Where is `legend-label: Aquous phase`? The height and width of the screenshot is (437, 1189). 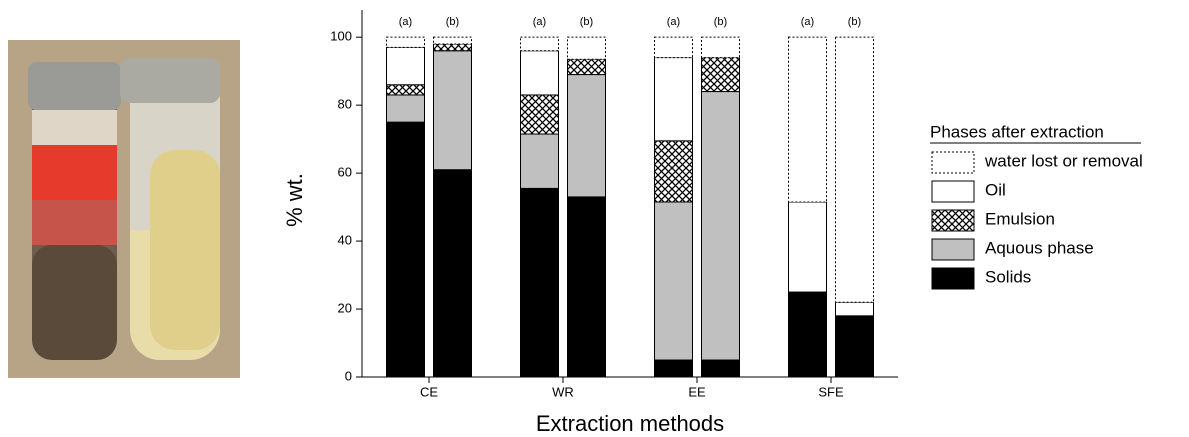 legend-label: Aquous phase is located at coordinates (1039, 247).